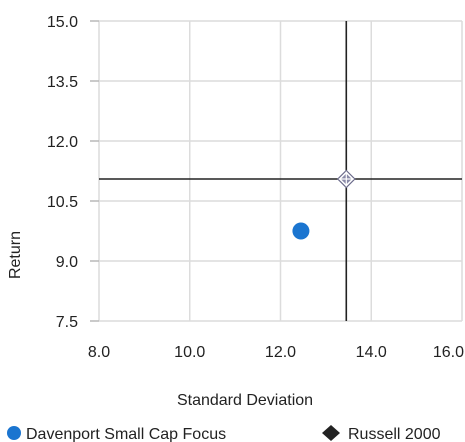 The width and height of the screenshot is (465, 442). Describe the element at coordinates (14, 433) in the screenshot. I see `legend-marker-circle` at that location.